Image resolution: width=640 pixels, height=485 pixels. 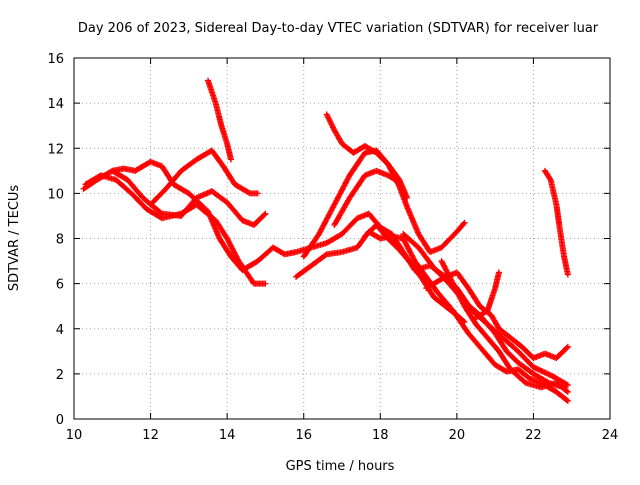 I want to click on y-axis-label: SDTVAR / TECUs, so click(x=14, y=238).